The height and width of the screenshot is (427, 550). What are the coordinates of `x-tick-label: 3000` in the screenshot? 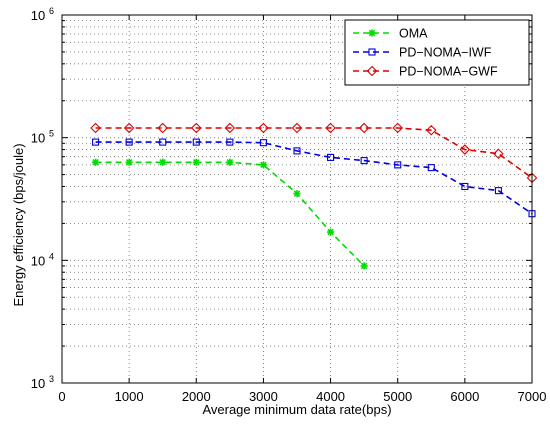 It's located at (263, 396).